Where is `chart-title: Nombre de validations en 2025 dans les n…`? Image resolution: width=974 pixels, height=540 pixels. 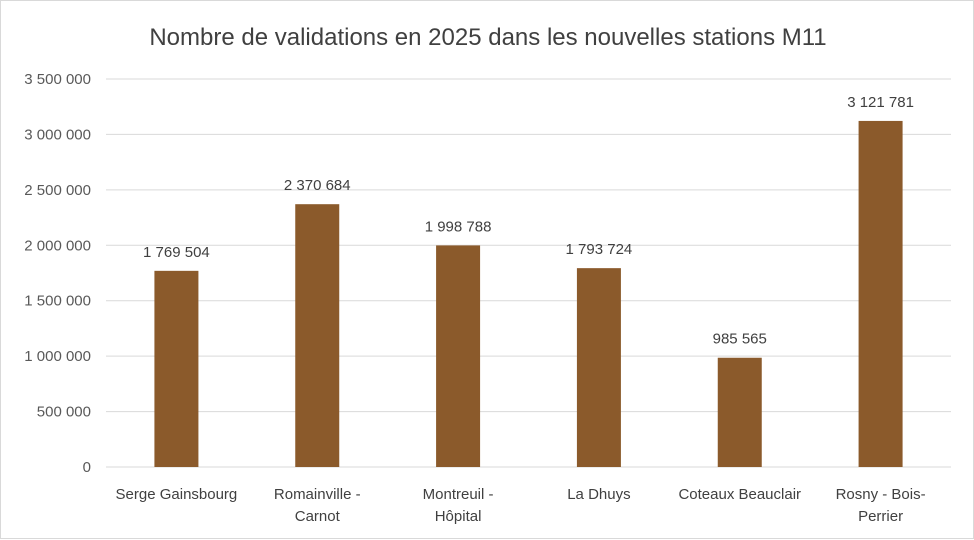
chart-title: Nombre de validations en 2025 dans les n… is located at coordinates (487, 37).